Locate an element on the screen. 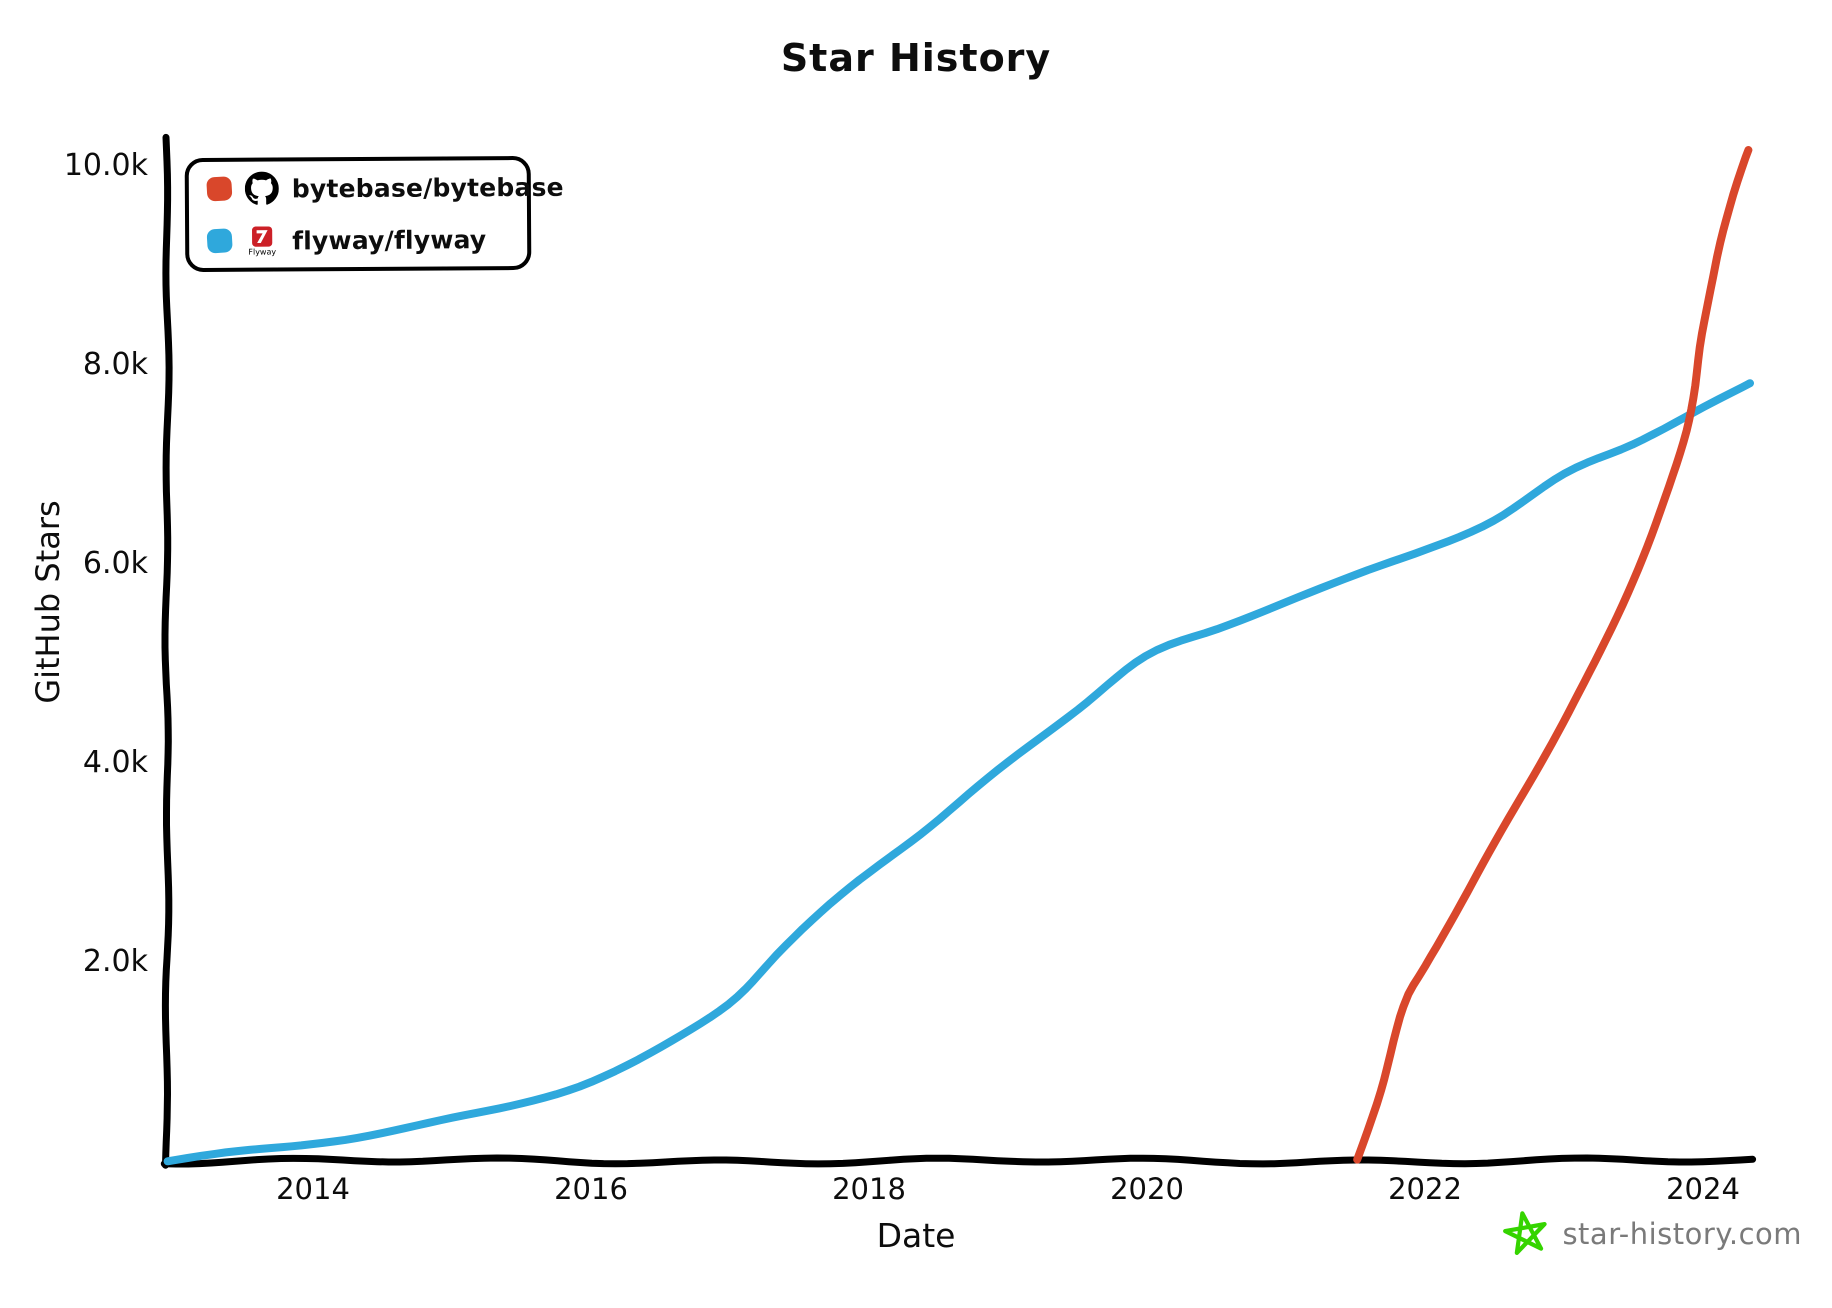 This screenshot has width=1832, height=1308. watermark-text: star-history.com is located at coordinates (1682, 1234).